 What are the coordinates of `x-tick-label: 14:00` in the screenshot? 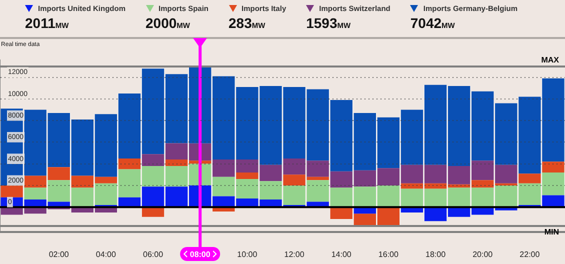 It's located at (341, 255).